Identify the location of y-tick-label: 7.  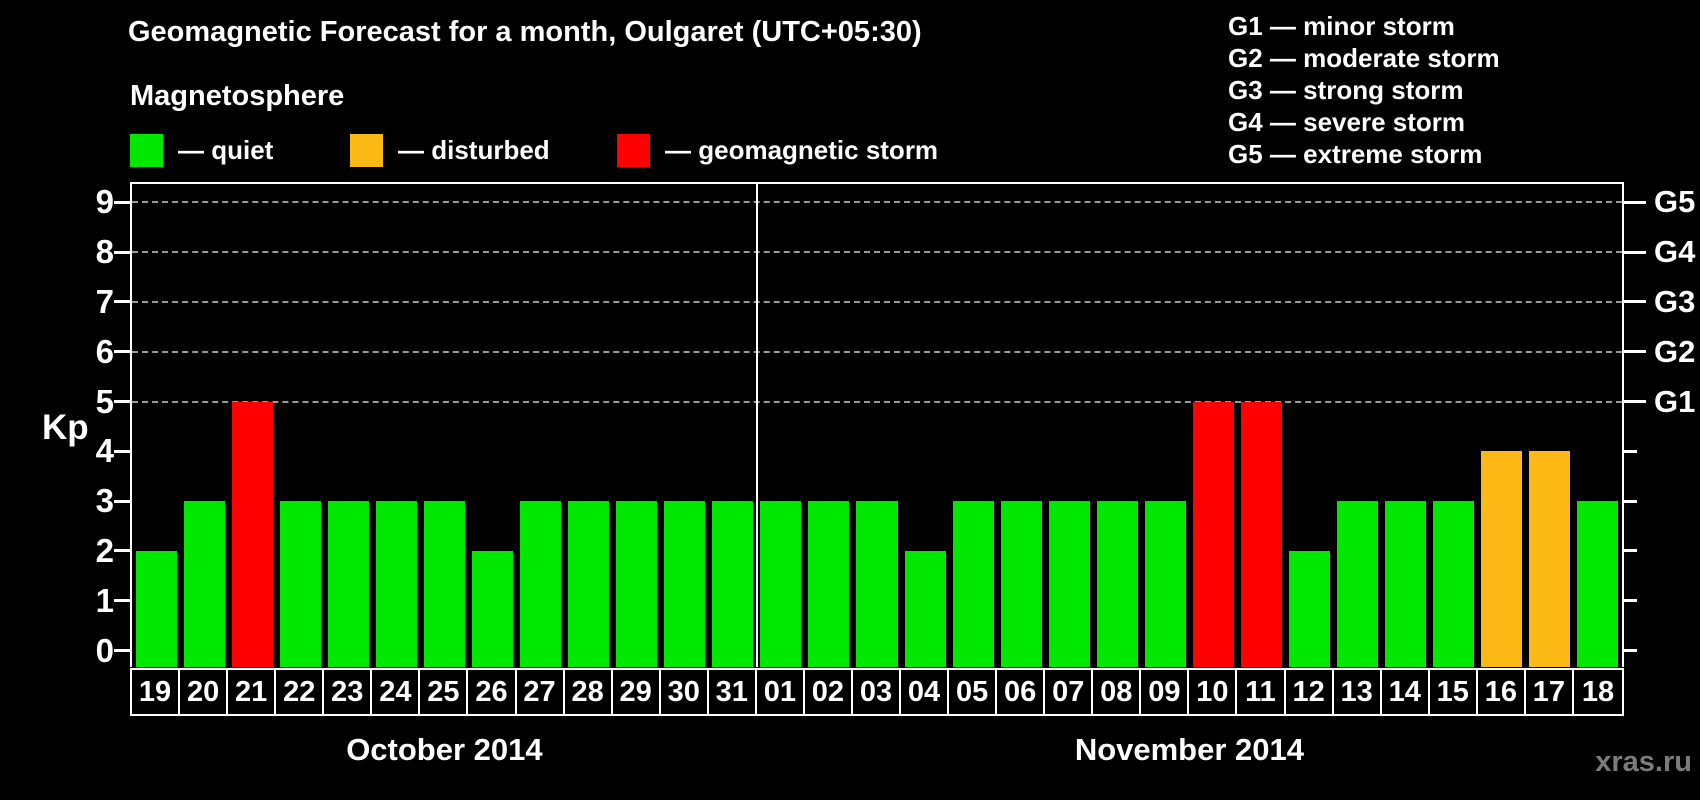
(104, 301).